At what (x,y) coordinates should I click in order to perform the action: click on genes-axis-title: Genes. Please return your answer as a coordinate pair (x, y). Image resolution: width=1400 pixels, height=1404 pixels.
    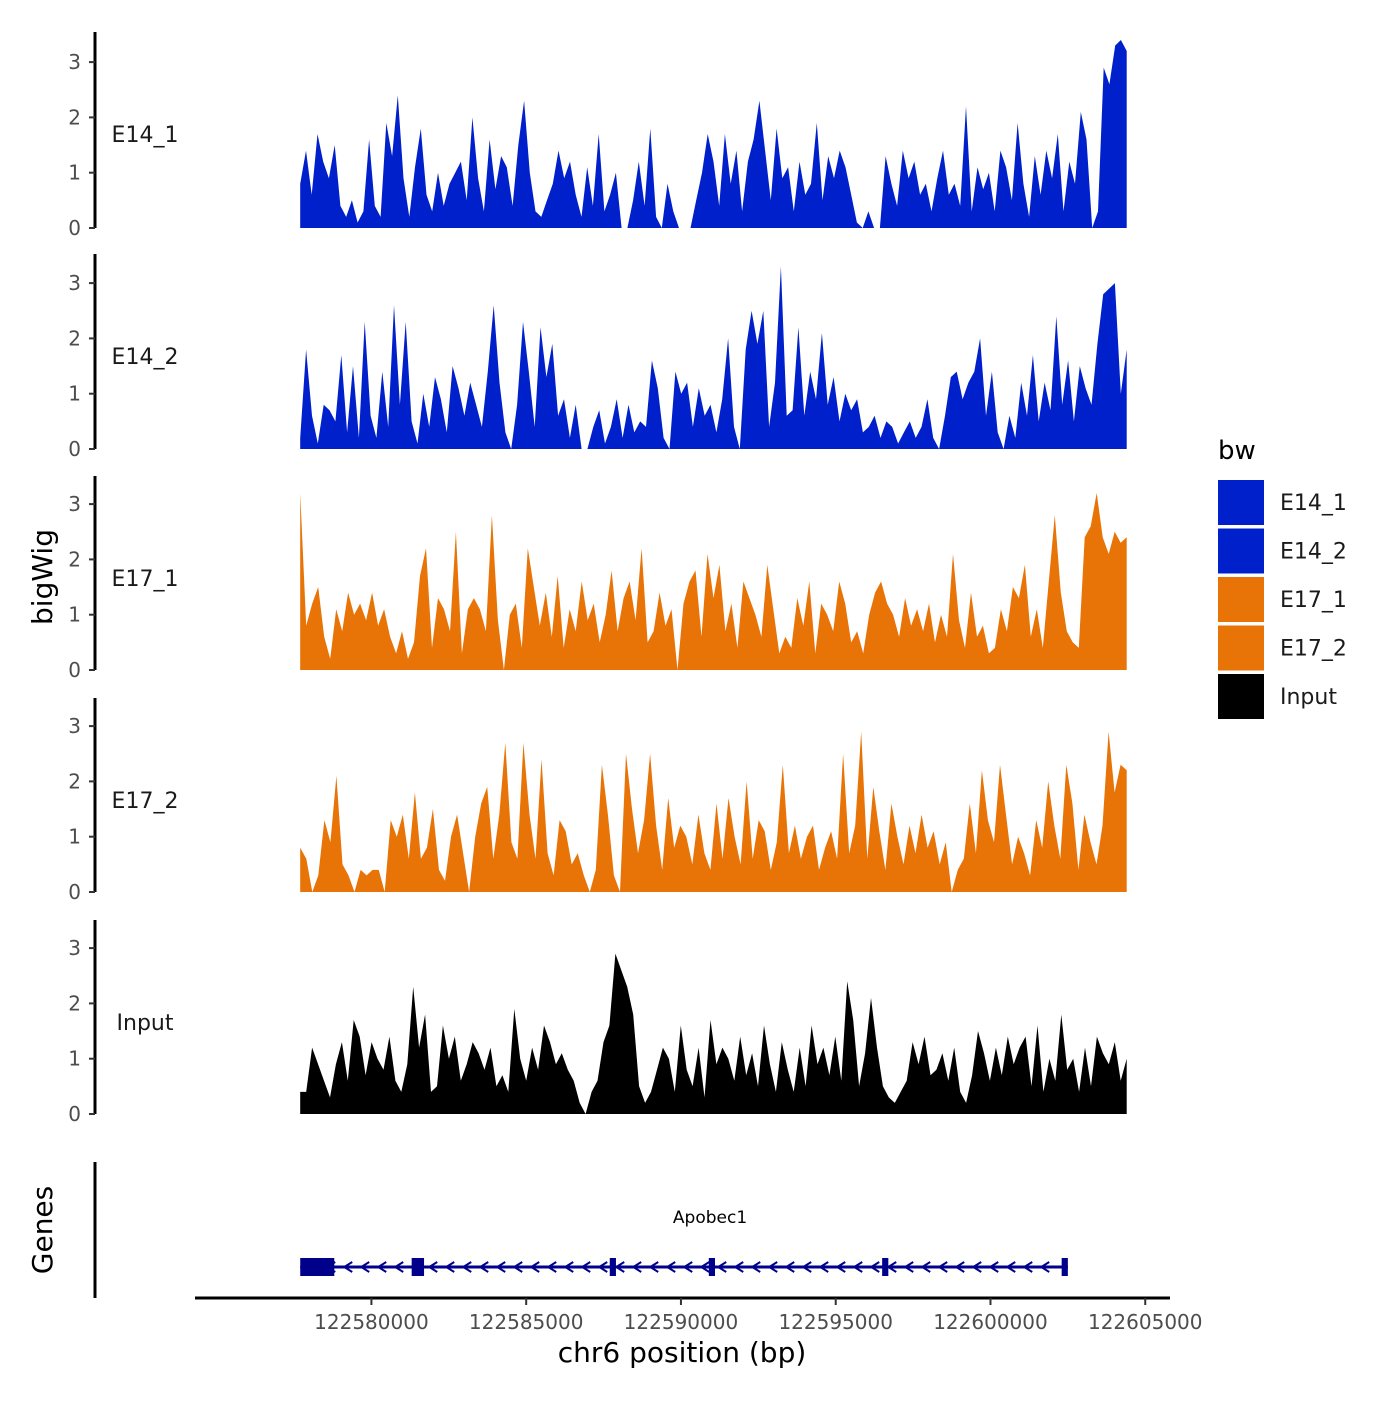
    Looking at the image, I should click on (42, 1230).